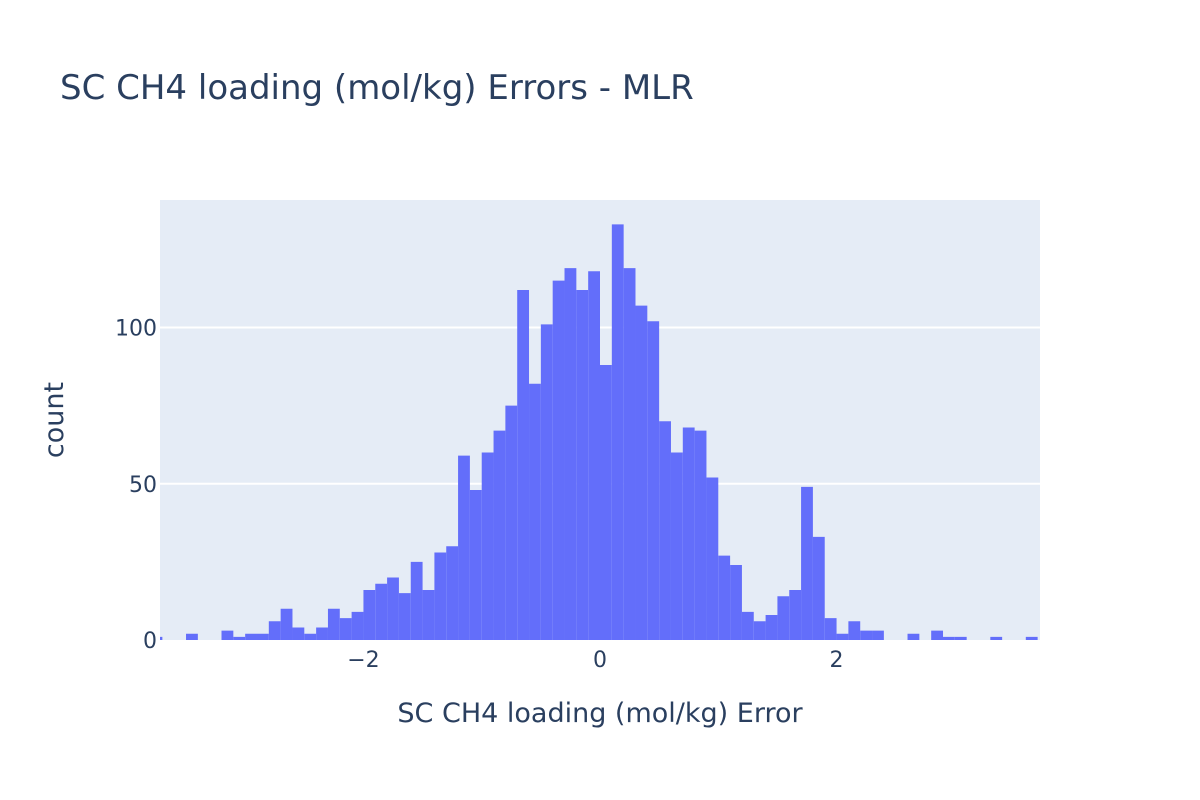 Image resolution: width=1200 pixels, height=800 pixels. Describe the element at coordinates (143, 485) in the screenshot. I see `y-tick-label: 50` at that location.